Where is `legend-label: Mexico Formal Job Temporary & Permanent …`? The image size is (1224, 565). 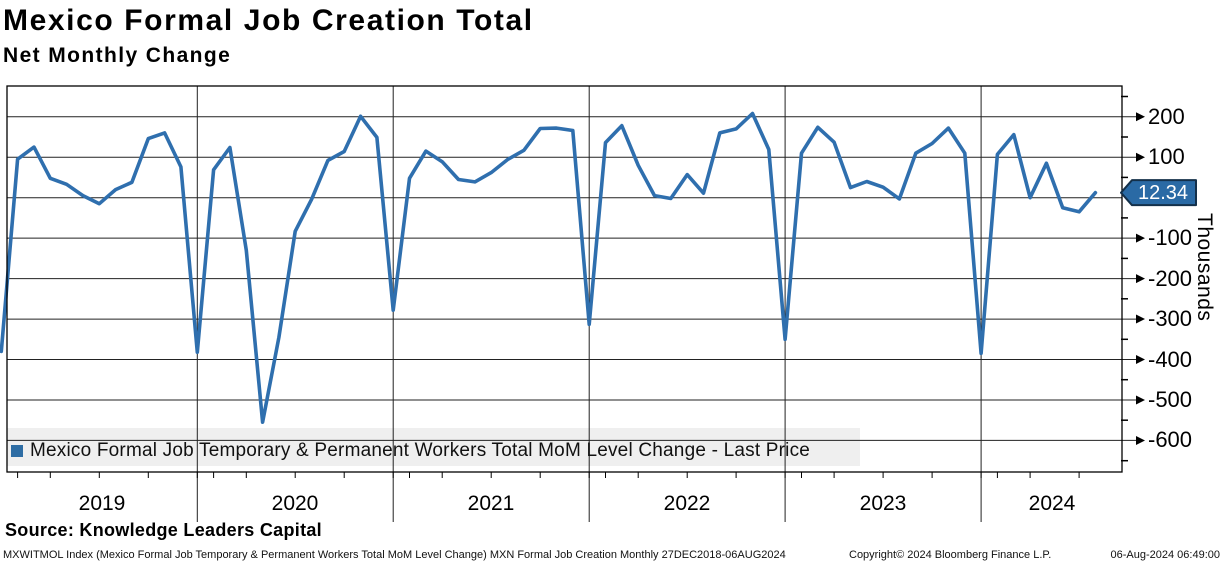 legend-label: Mexico Formal Job Temporary & Permanent … is located at coordinates (420, 450).